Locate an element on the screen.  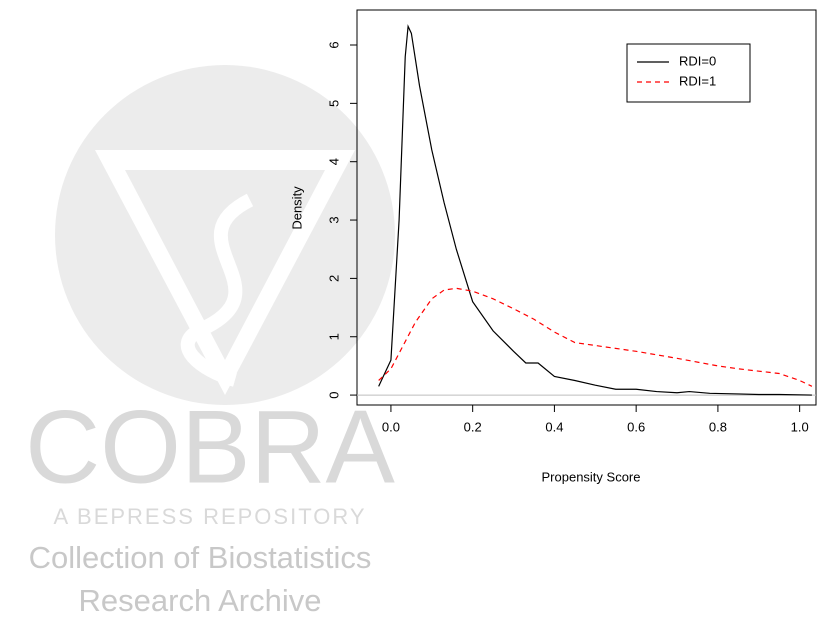
legend-label: RDI=0 is located at coordinates (697, 60).